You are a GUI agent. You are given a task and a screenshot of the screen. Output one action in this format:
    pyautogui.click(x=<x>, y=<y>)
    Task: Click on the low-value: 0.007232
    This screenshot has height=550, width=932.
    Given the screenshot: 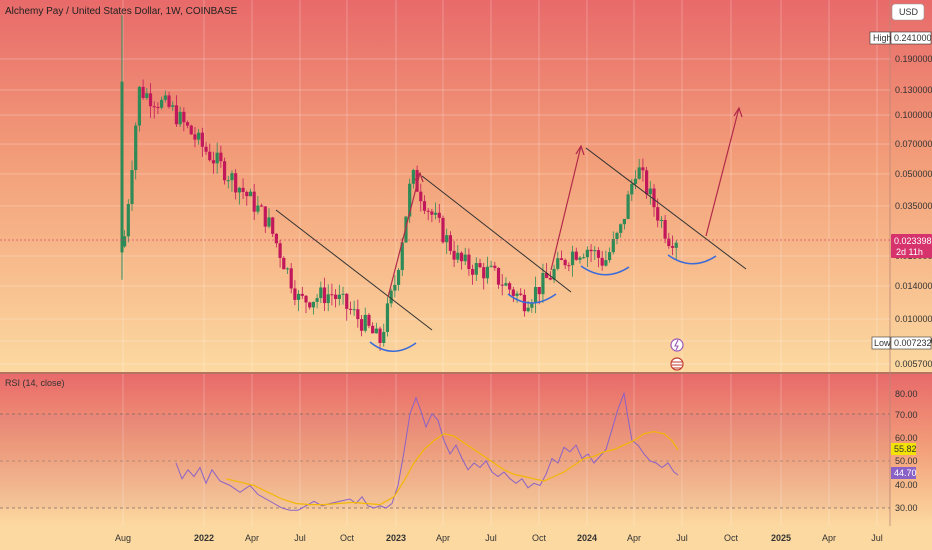 What is the action you would take?
    pyautogui.click(x=913, y=343)
    